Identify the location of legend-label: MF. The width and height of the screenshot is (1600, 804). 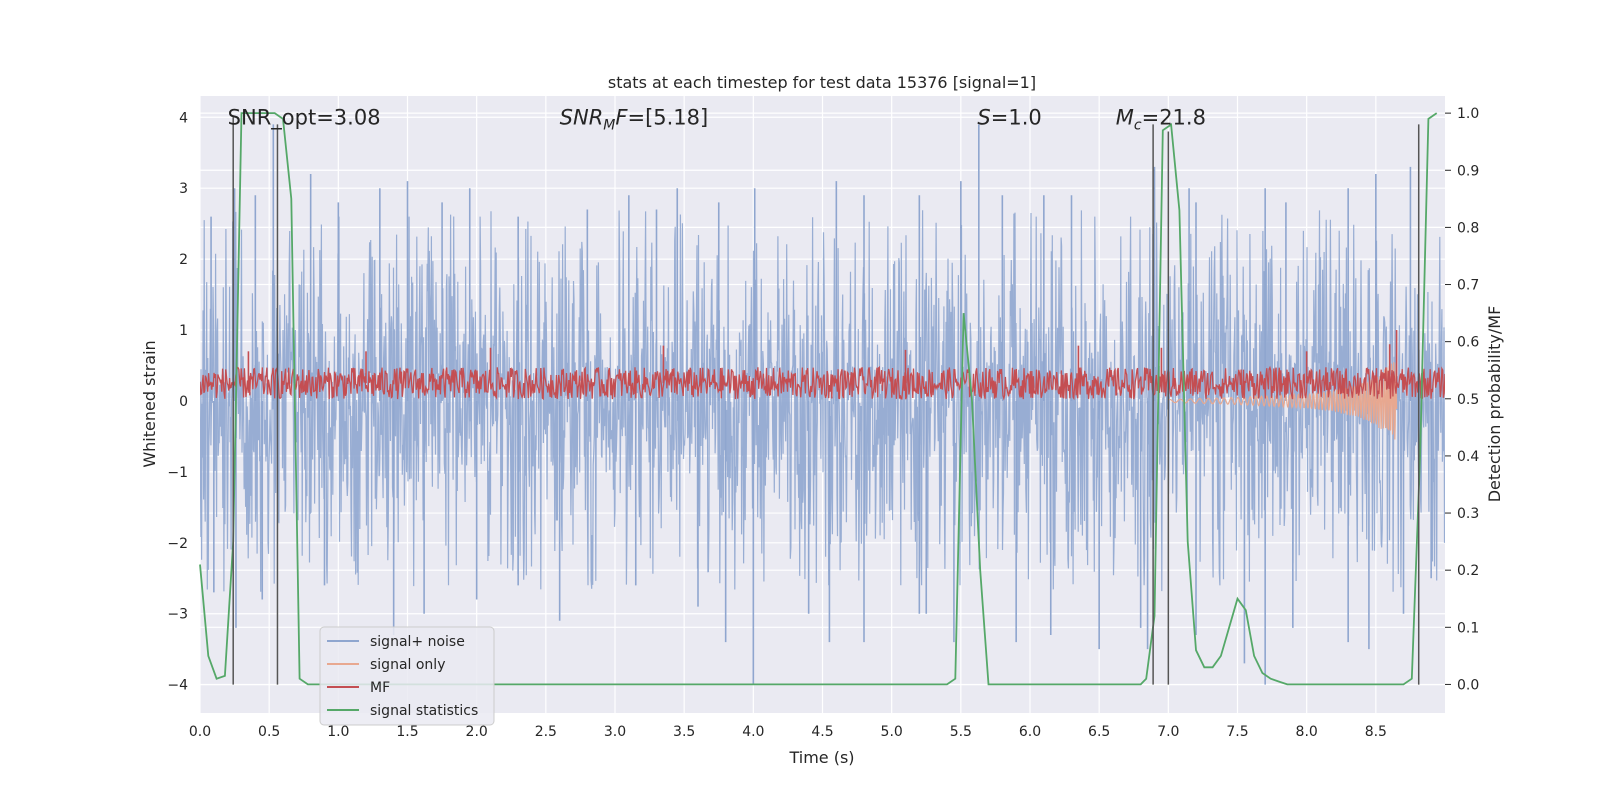
(380, 688).